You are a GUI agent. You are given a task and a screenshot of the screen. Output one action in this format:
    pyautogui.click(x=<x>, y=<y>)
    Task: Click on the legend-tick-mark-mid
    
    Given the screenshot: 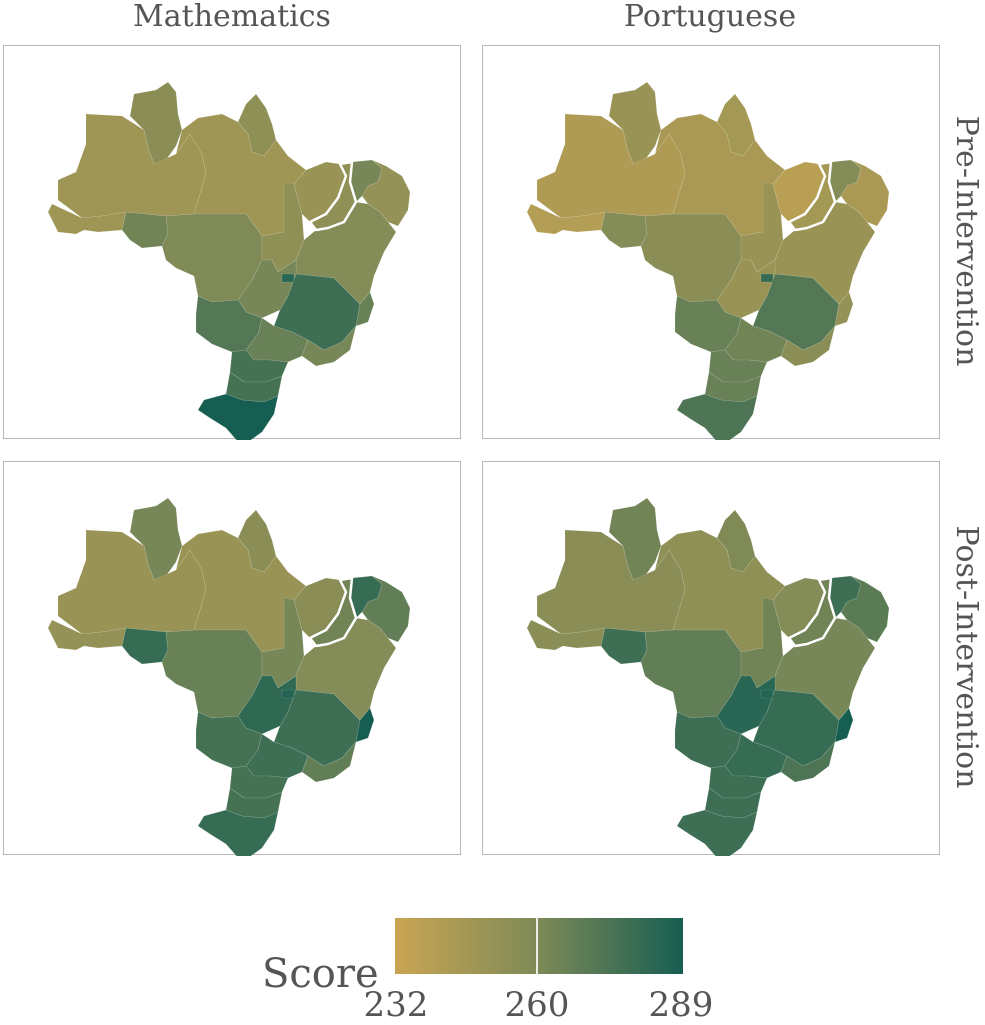 What is the action you would take?
    pyautogui.click(x=537, y=946)
    